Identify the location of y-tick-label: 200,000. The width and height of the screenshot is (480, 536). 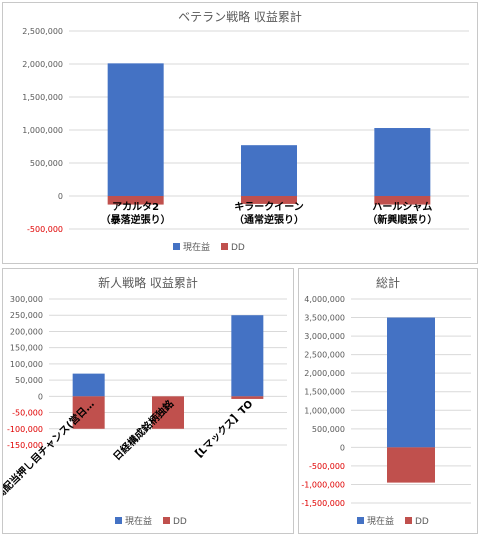
(26, 331).